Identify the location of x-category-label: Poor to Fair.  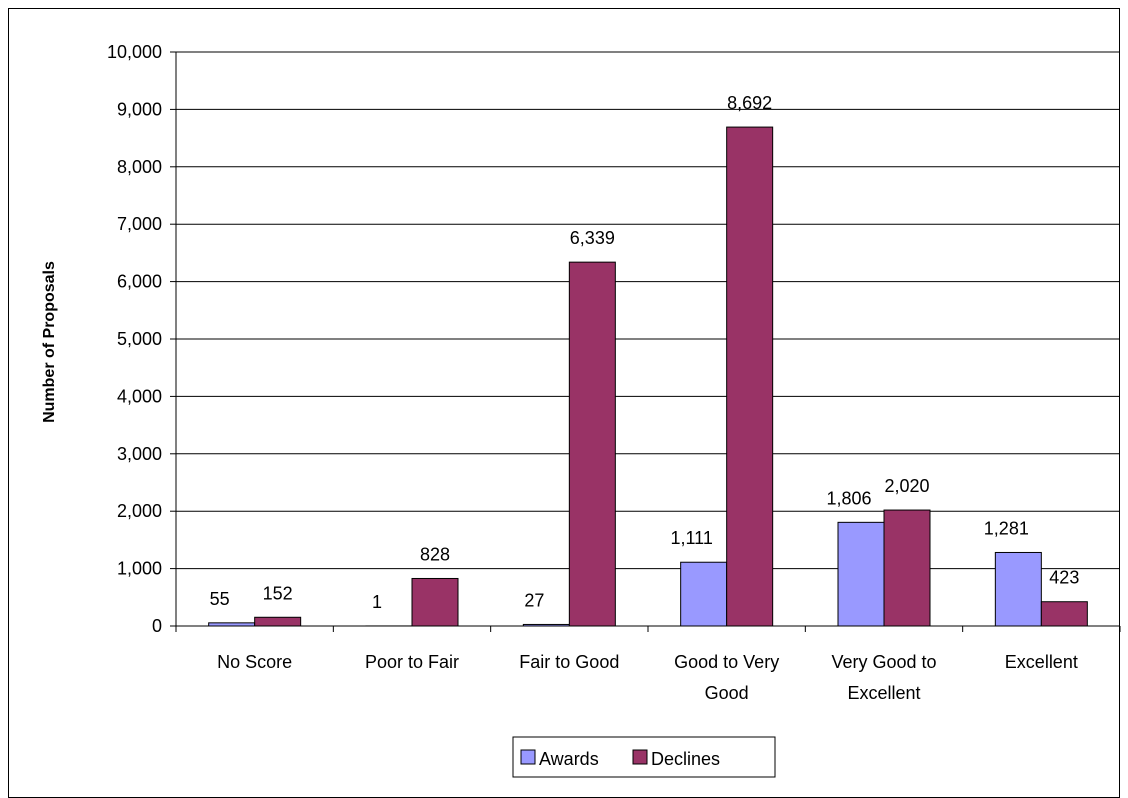
(412, 662).